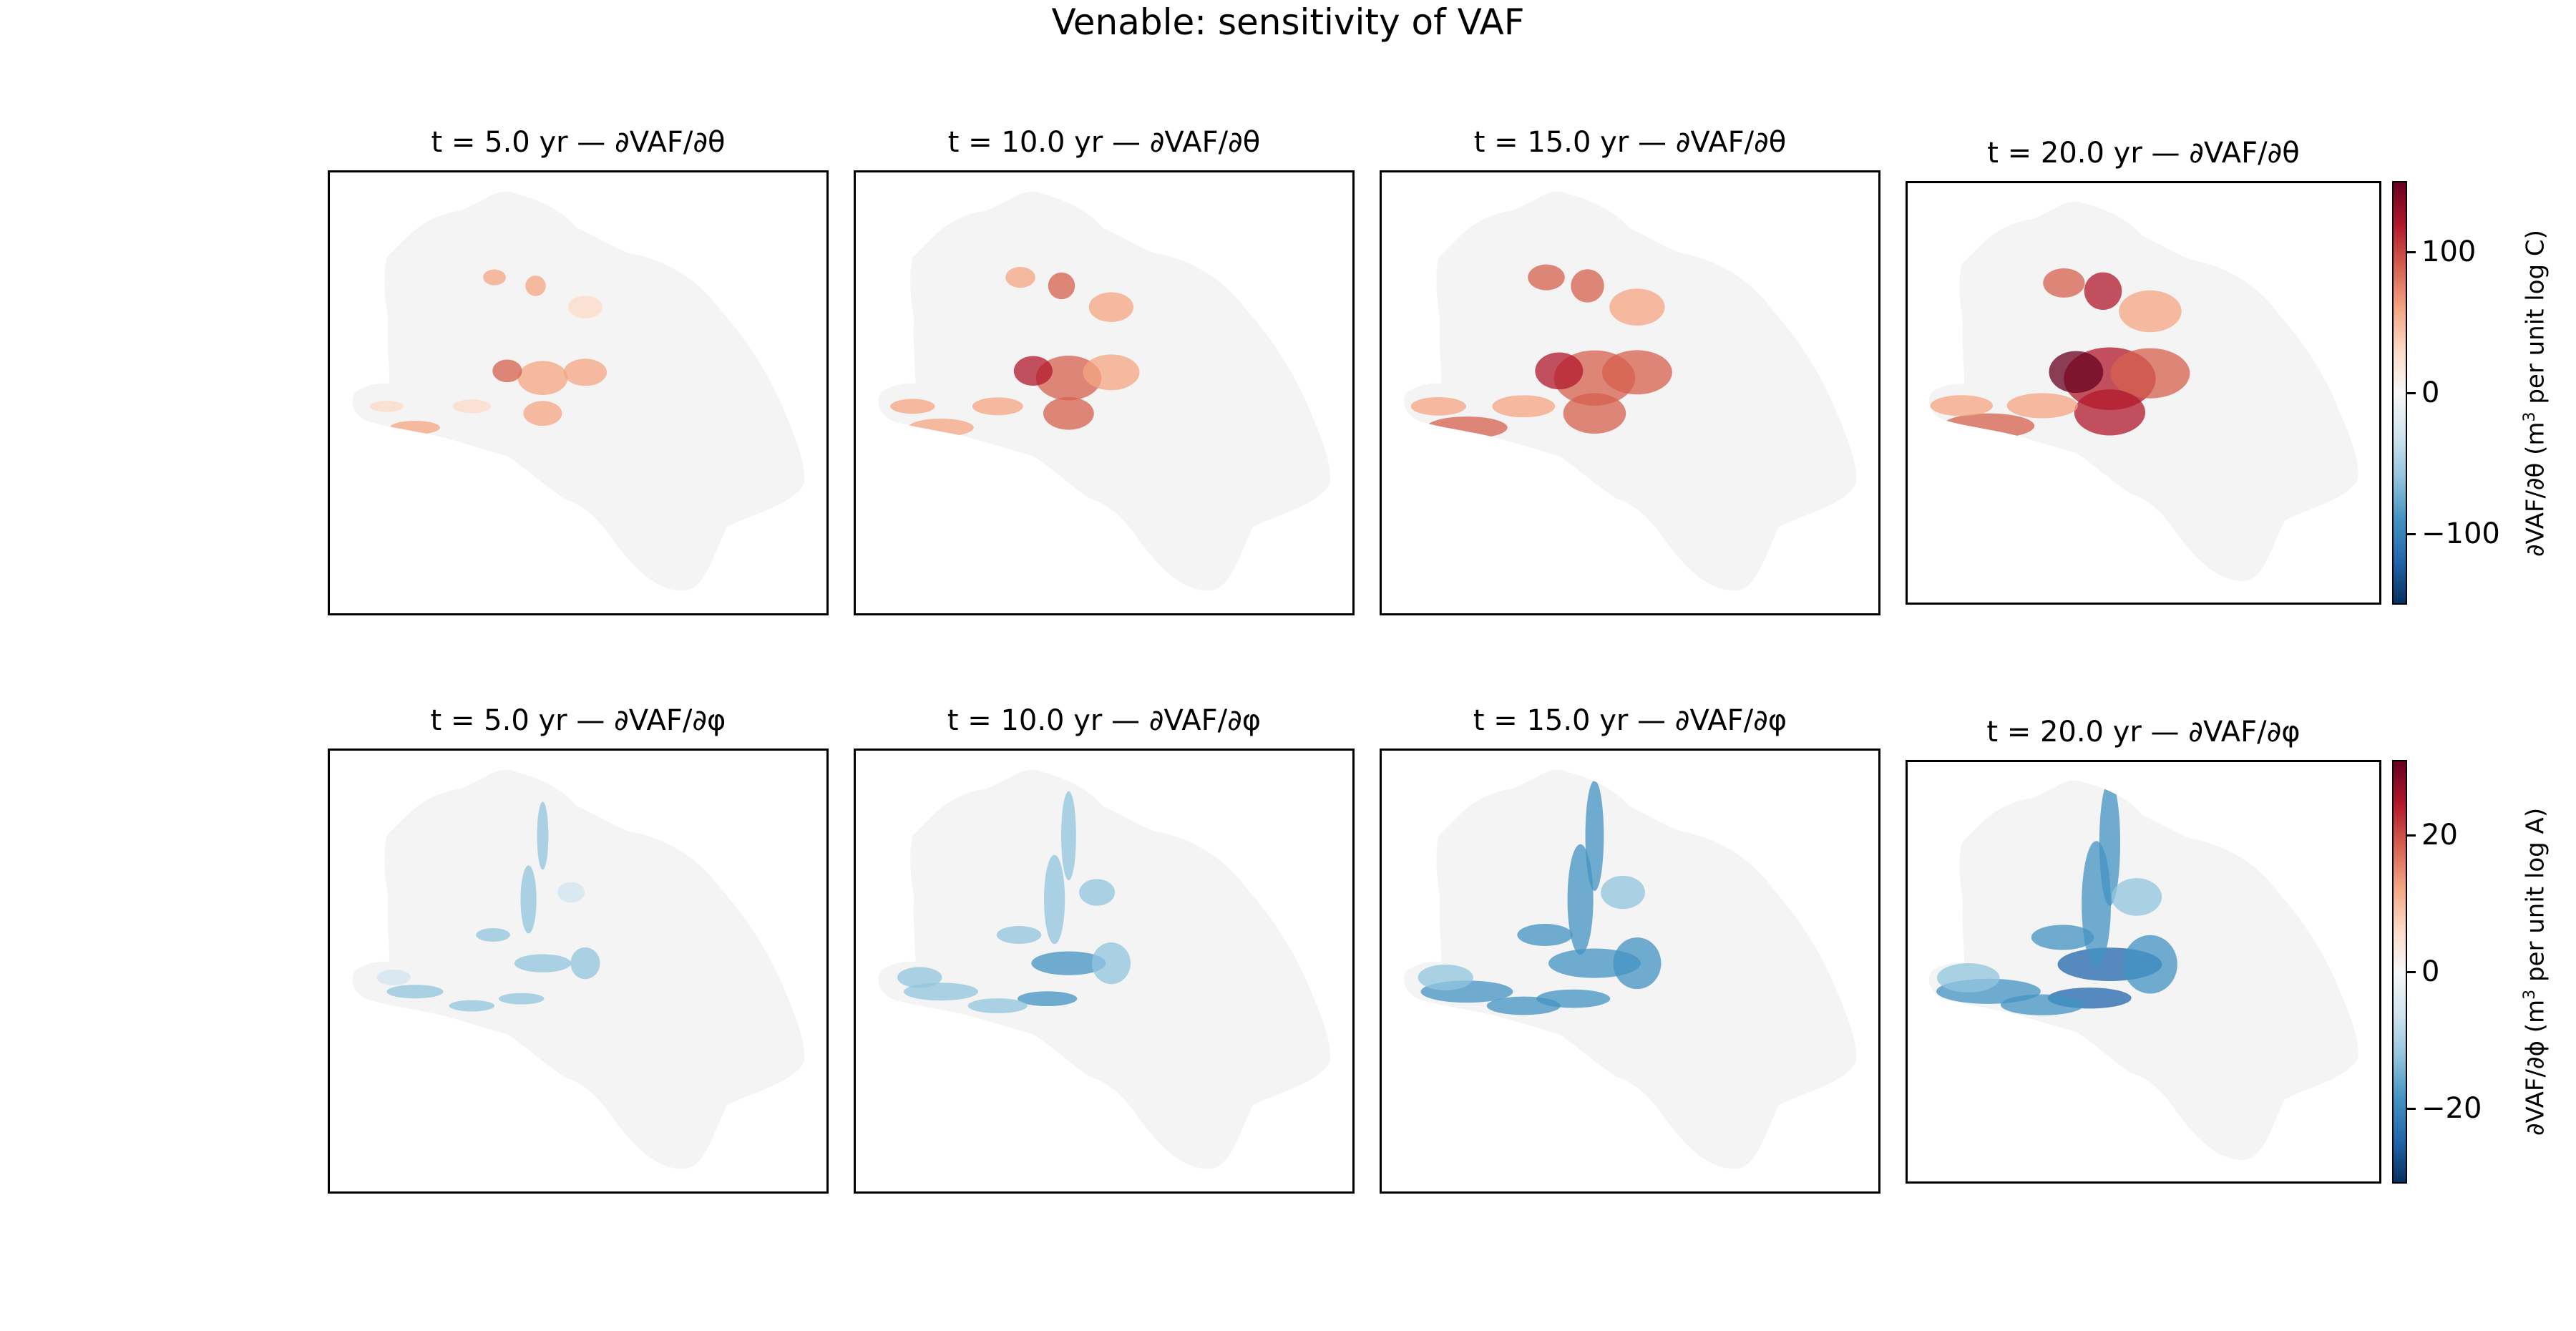  I want to click on figure-title: Venable: sensitivity of VAF, so click(1288, 22).